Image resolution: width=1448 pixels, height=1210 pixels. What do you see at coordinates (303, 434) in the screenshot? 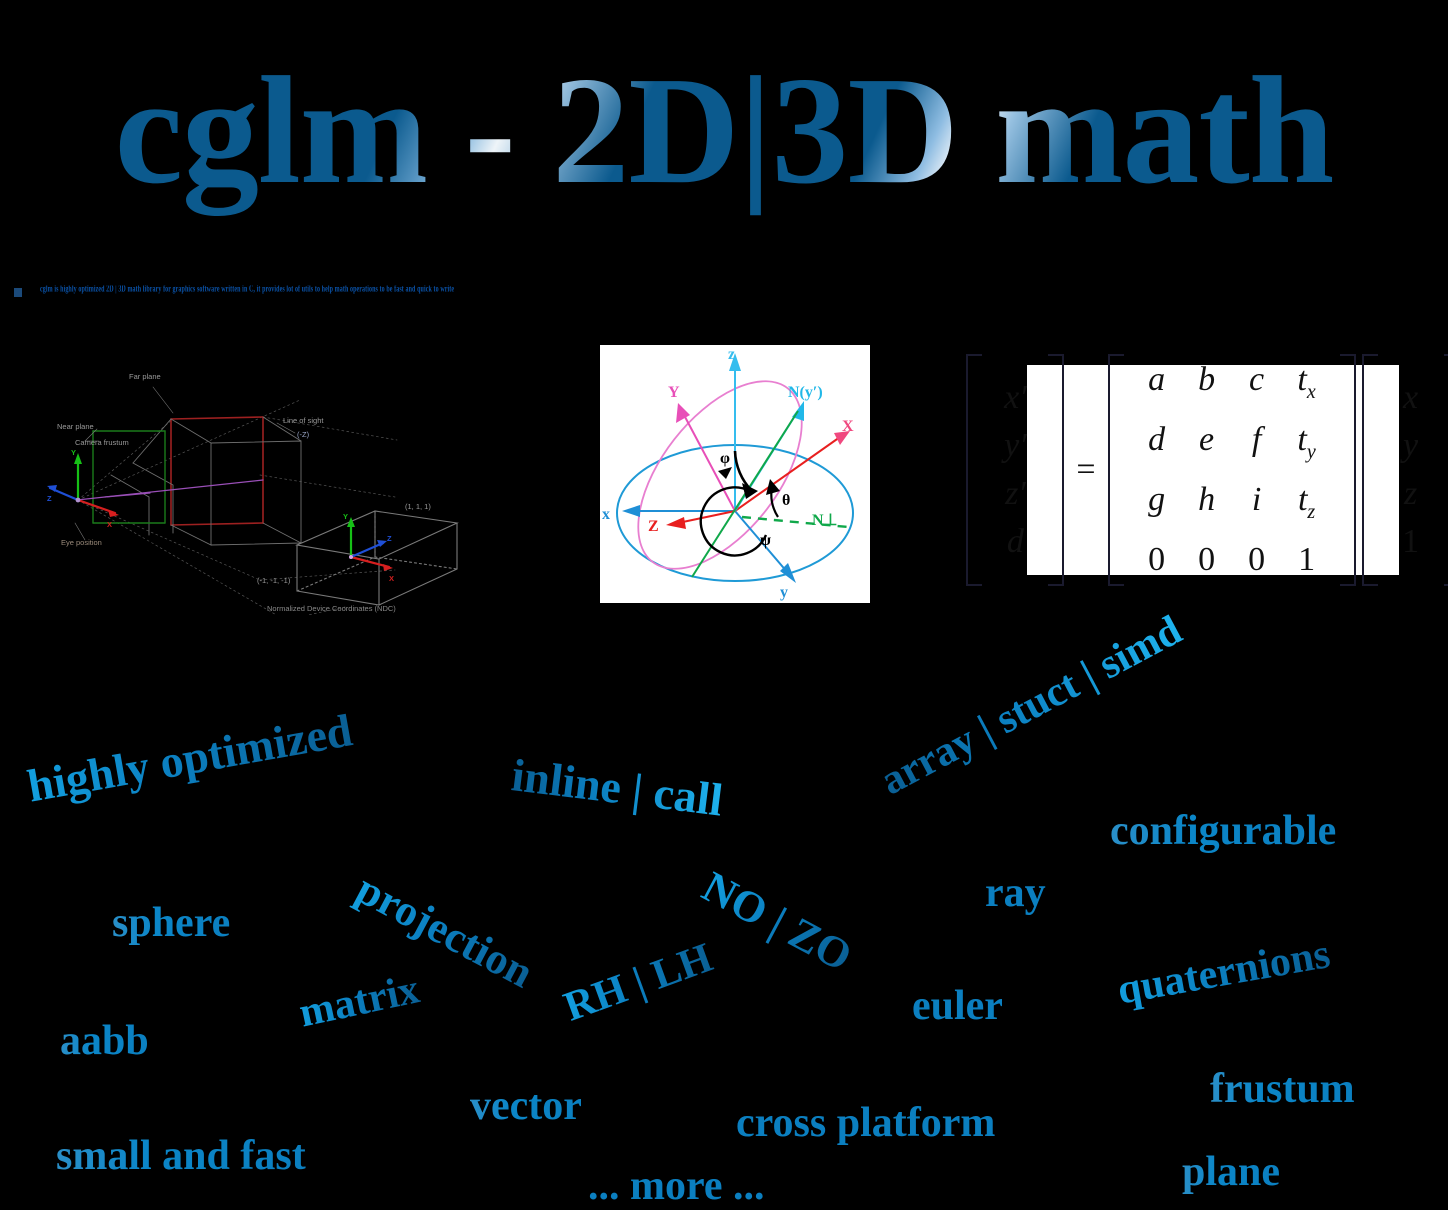
I see `label-line-of-sight-axis: (-Z)` at bounding box center [303, 434].